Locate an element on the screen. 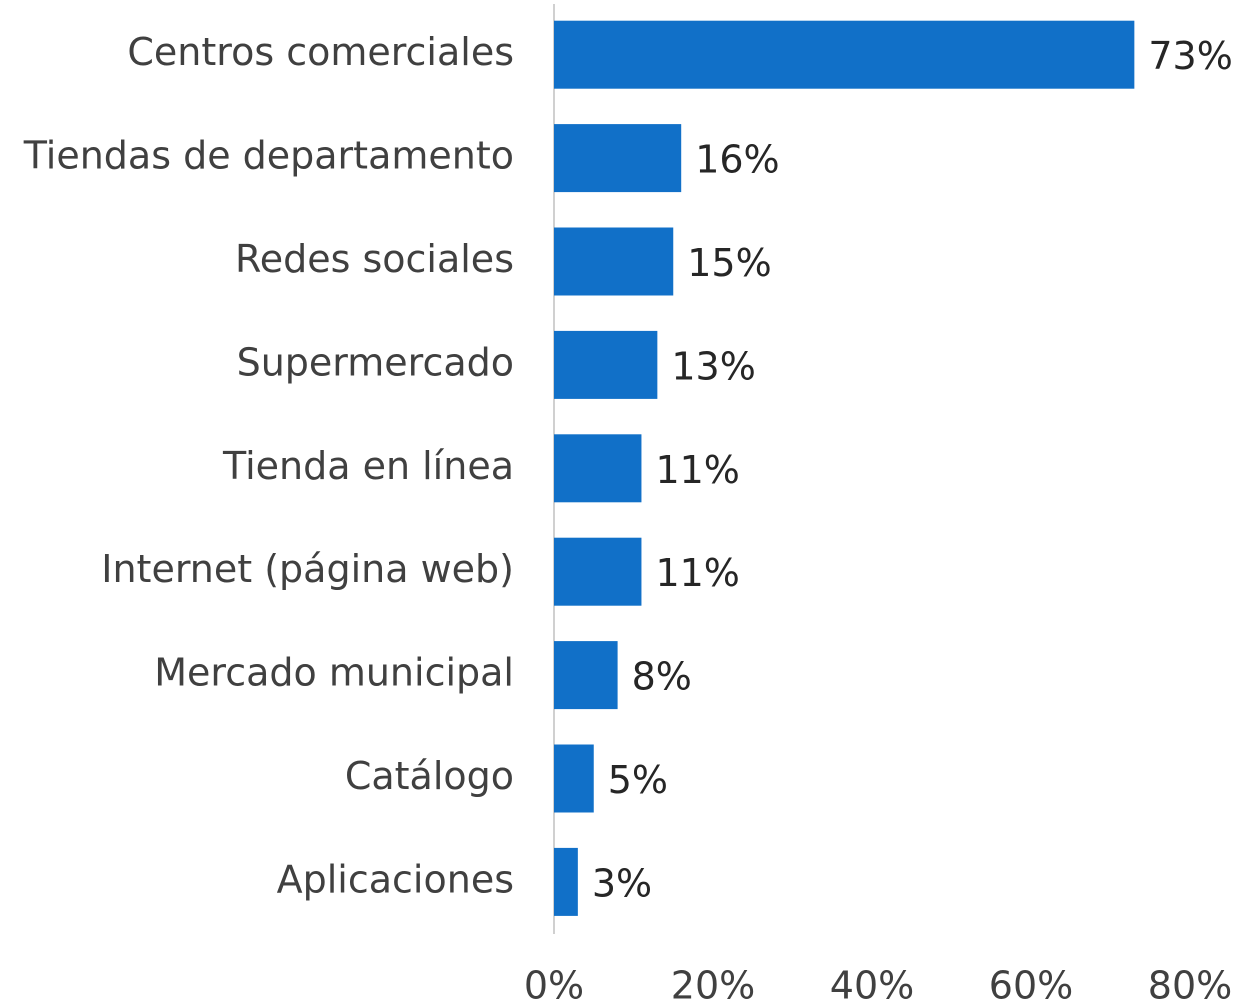  y-tick-label: Supermercado is located at coordinates (375, 362).